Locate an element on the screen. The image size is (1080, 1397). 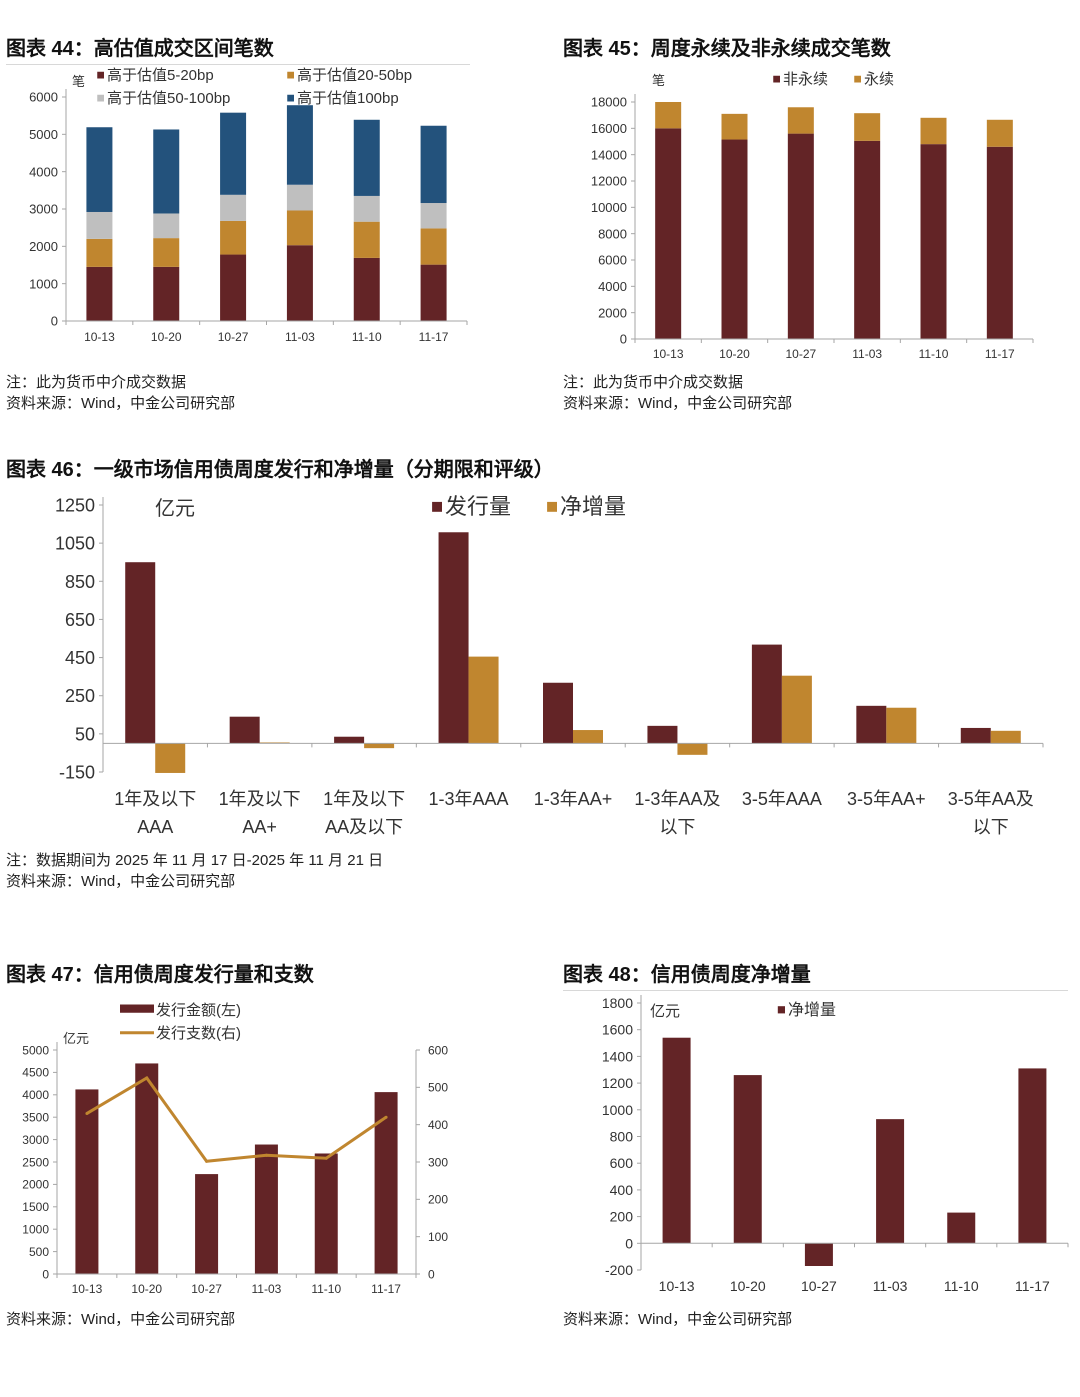
y-tick-label: 18000 is located at coordinates (609, 102).